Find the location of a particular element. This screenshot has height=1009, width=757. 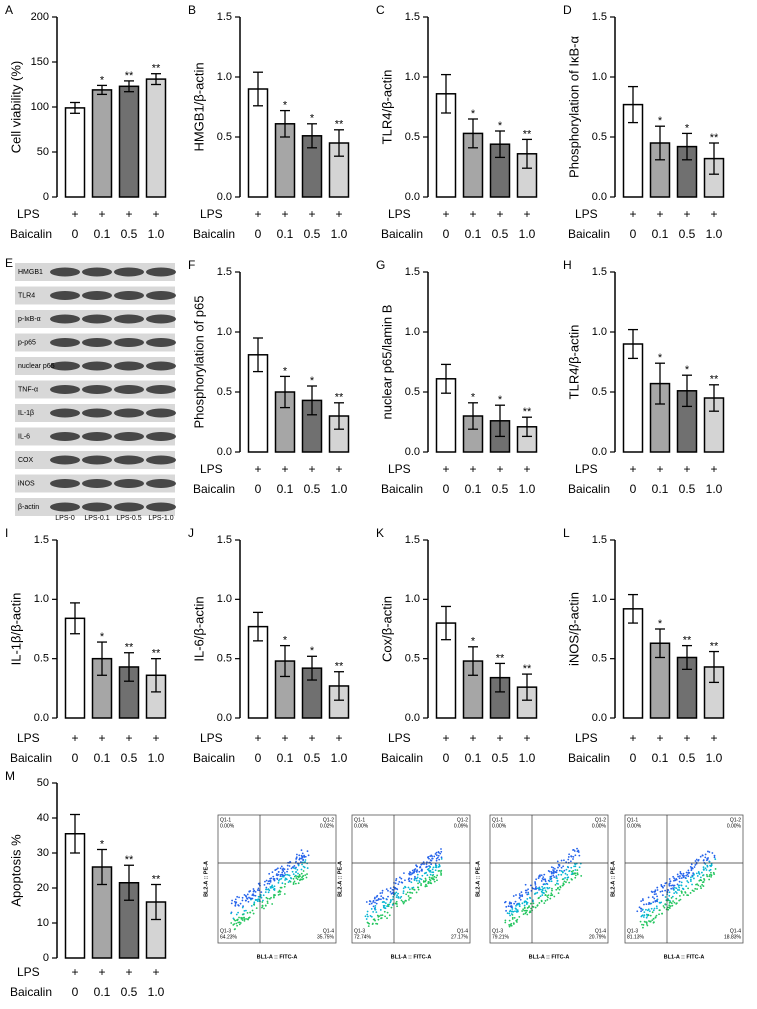

y-tick-label: 20 is located at coordinates (43, 888).